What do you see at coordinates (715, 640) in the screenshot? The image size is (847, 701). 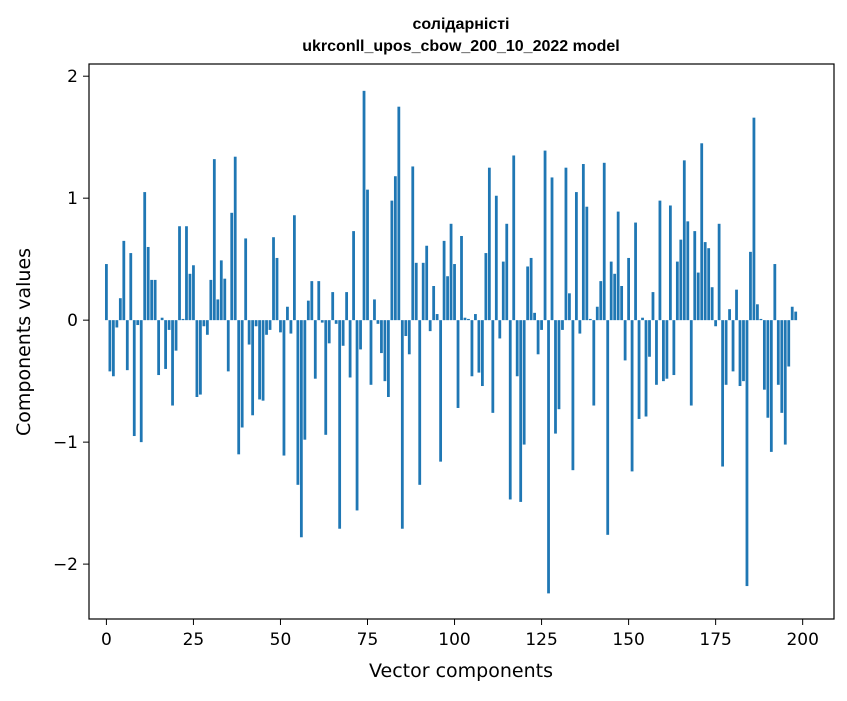 I see `x-tick-label: 175` at bounding box center [715, 640].